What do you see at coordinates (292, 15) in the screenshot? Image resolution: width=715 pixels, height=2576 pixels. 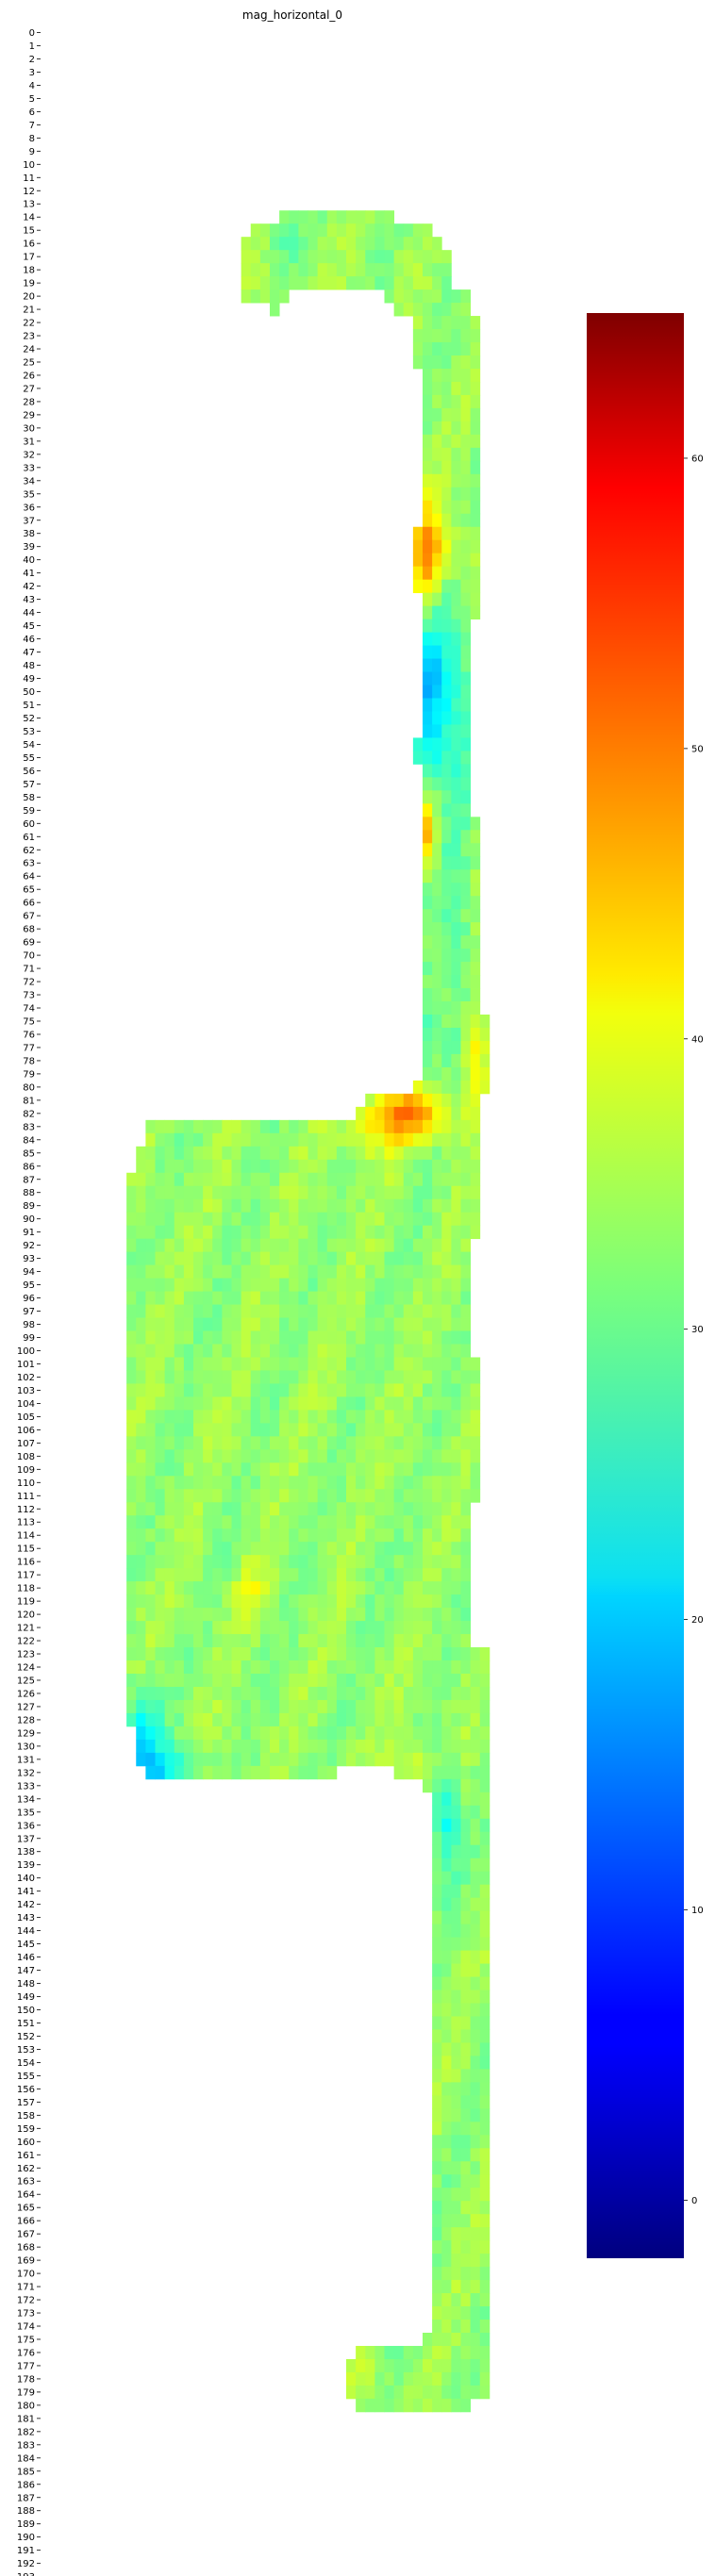 I see `chart-title: mag_horizontal_0` at bounding box center [292, 15].